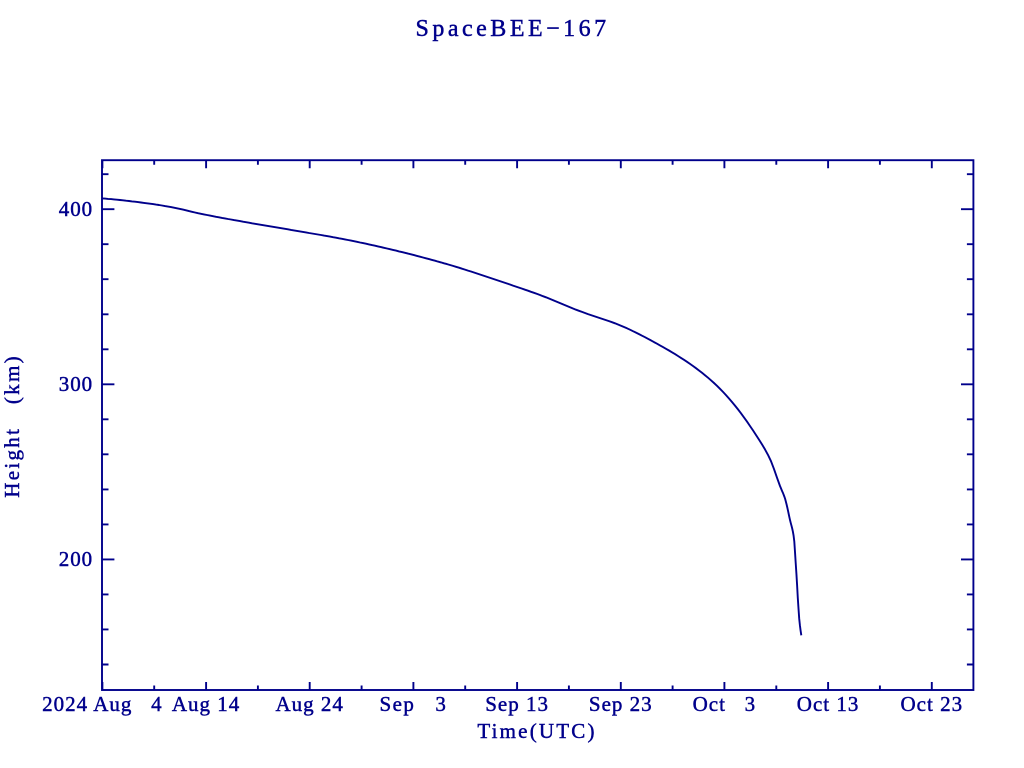 The image size is (1024, 768). What do you see at coordinates (536, 731) in the screenshot?
I see `svg-text: Time(UTC)` at bounding box center [536, 731].